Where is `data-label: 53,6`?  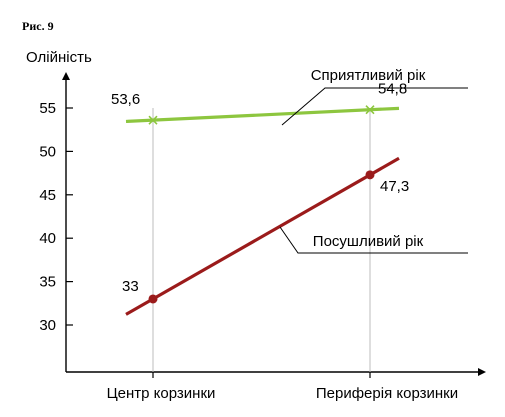
data-label: 53,6 is located at coordinates (125, 99).